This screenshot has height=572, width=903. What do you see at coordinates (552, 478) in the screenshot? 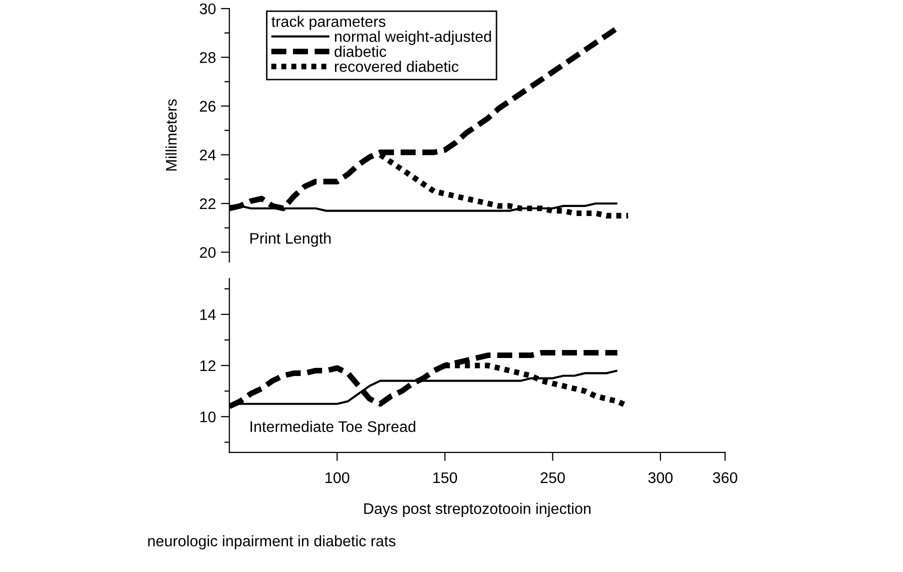
I see `x-tick-label: 250` at bounding box center [552, 478].